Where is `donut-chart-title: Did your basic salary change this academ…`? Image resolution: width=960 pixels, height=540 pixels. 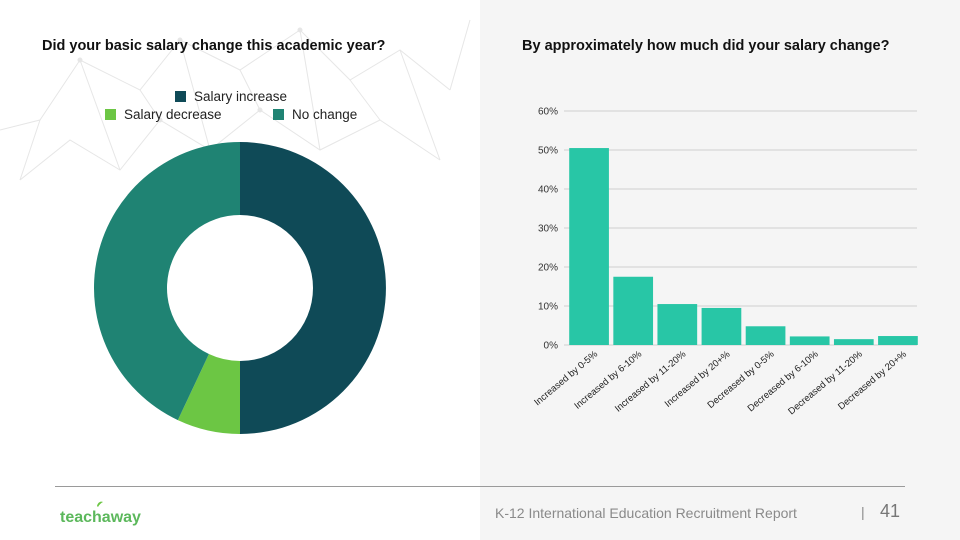
donut-chart-title: Did your basic salary change this academ… is located at coordinates (214, 46).